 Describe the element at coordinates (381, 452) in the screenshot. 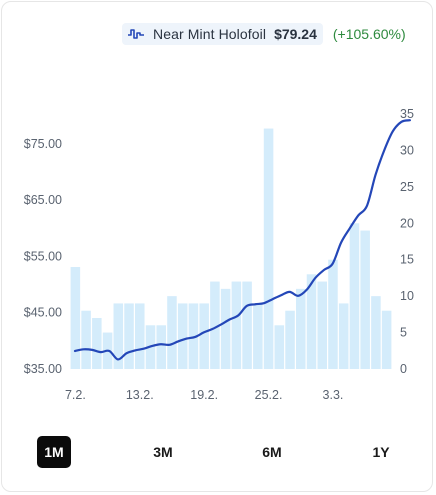

I see `range-1y-button: 1Y` at that location.